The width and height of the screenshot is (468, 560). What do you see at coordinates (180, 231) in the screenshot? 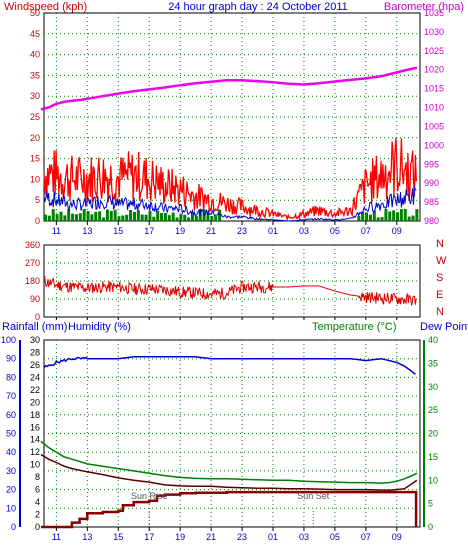
I see `top-xtick-label-4: 19` at bounding box center [180, 231].